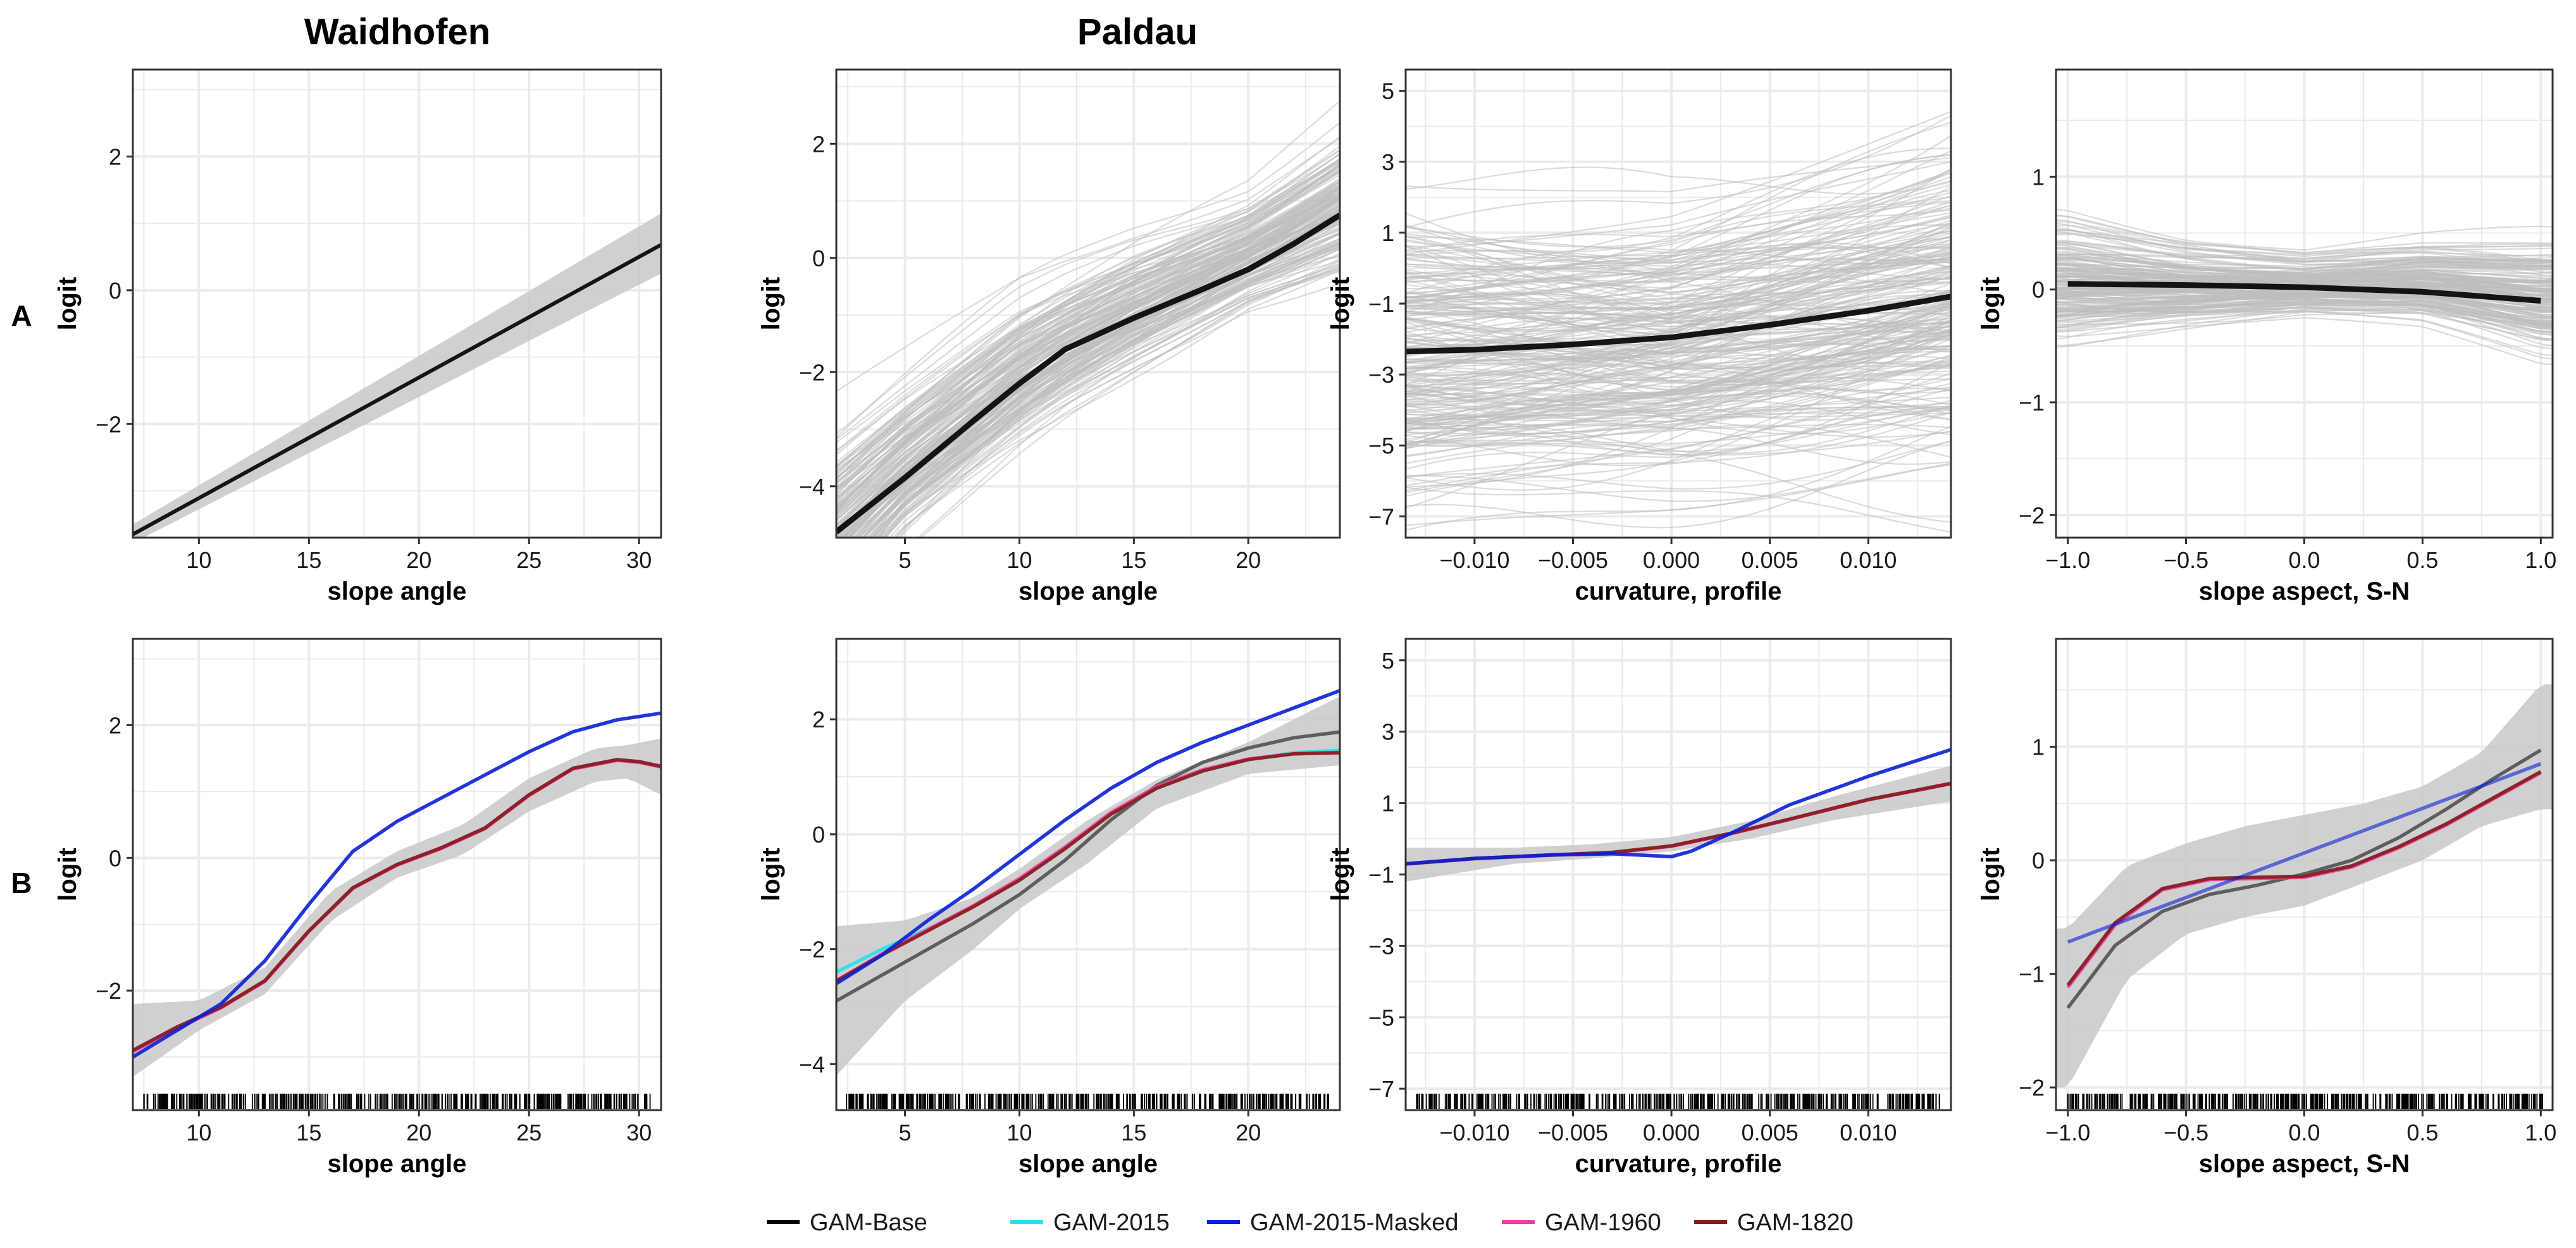  Describe the element at coordinates (1381, 875) in the screenshot. I see `y-tick-label: −1` at that location.